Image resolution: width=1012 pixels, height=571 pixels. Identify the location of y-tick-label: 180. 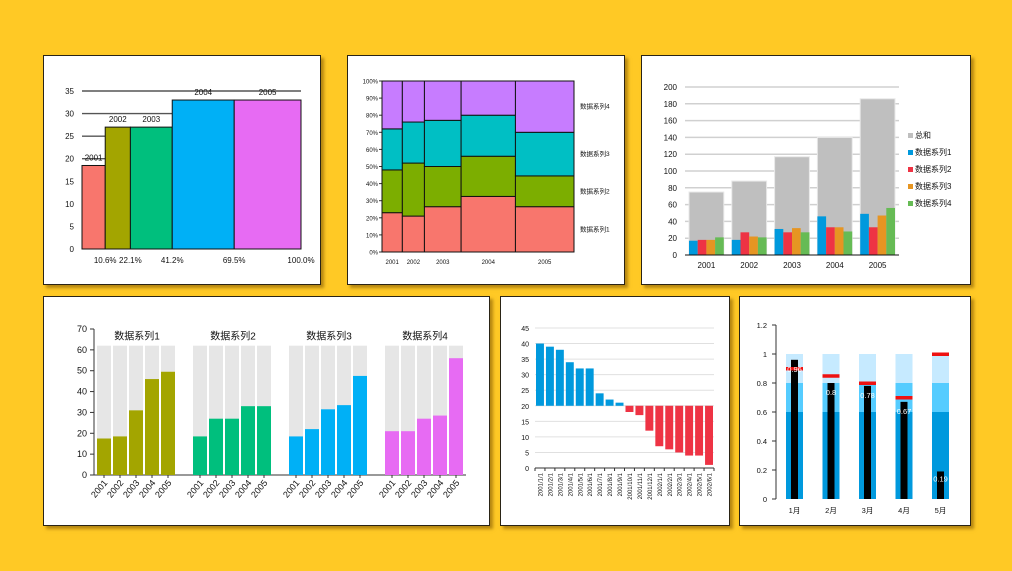
(671, 104).